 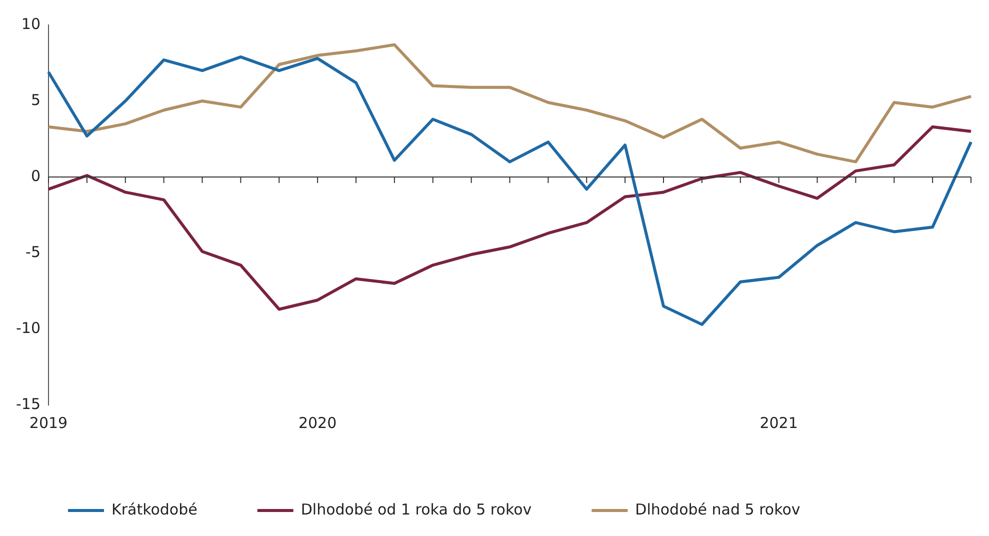 What do you see at coordinates (30, 23) in the screenshot?
I see `y-tick-label: 10` at bounding box center [30, 23].